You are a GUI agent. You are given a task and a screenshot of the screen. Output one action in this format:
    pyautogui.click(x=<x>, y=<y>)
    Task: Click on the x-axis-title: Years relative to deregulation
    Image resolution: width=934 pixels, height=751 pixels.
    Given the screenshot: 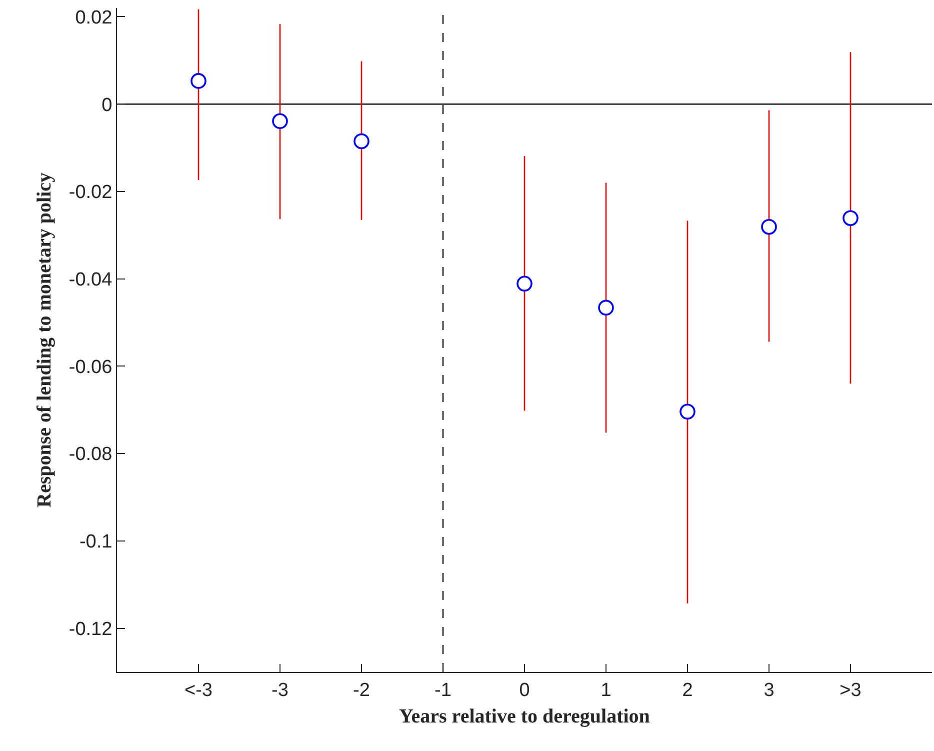 What is the action you would take?
    pyautogui.click(x=524, y=716)
    